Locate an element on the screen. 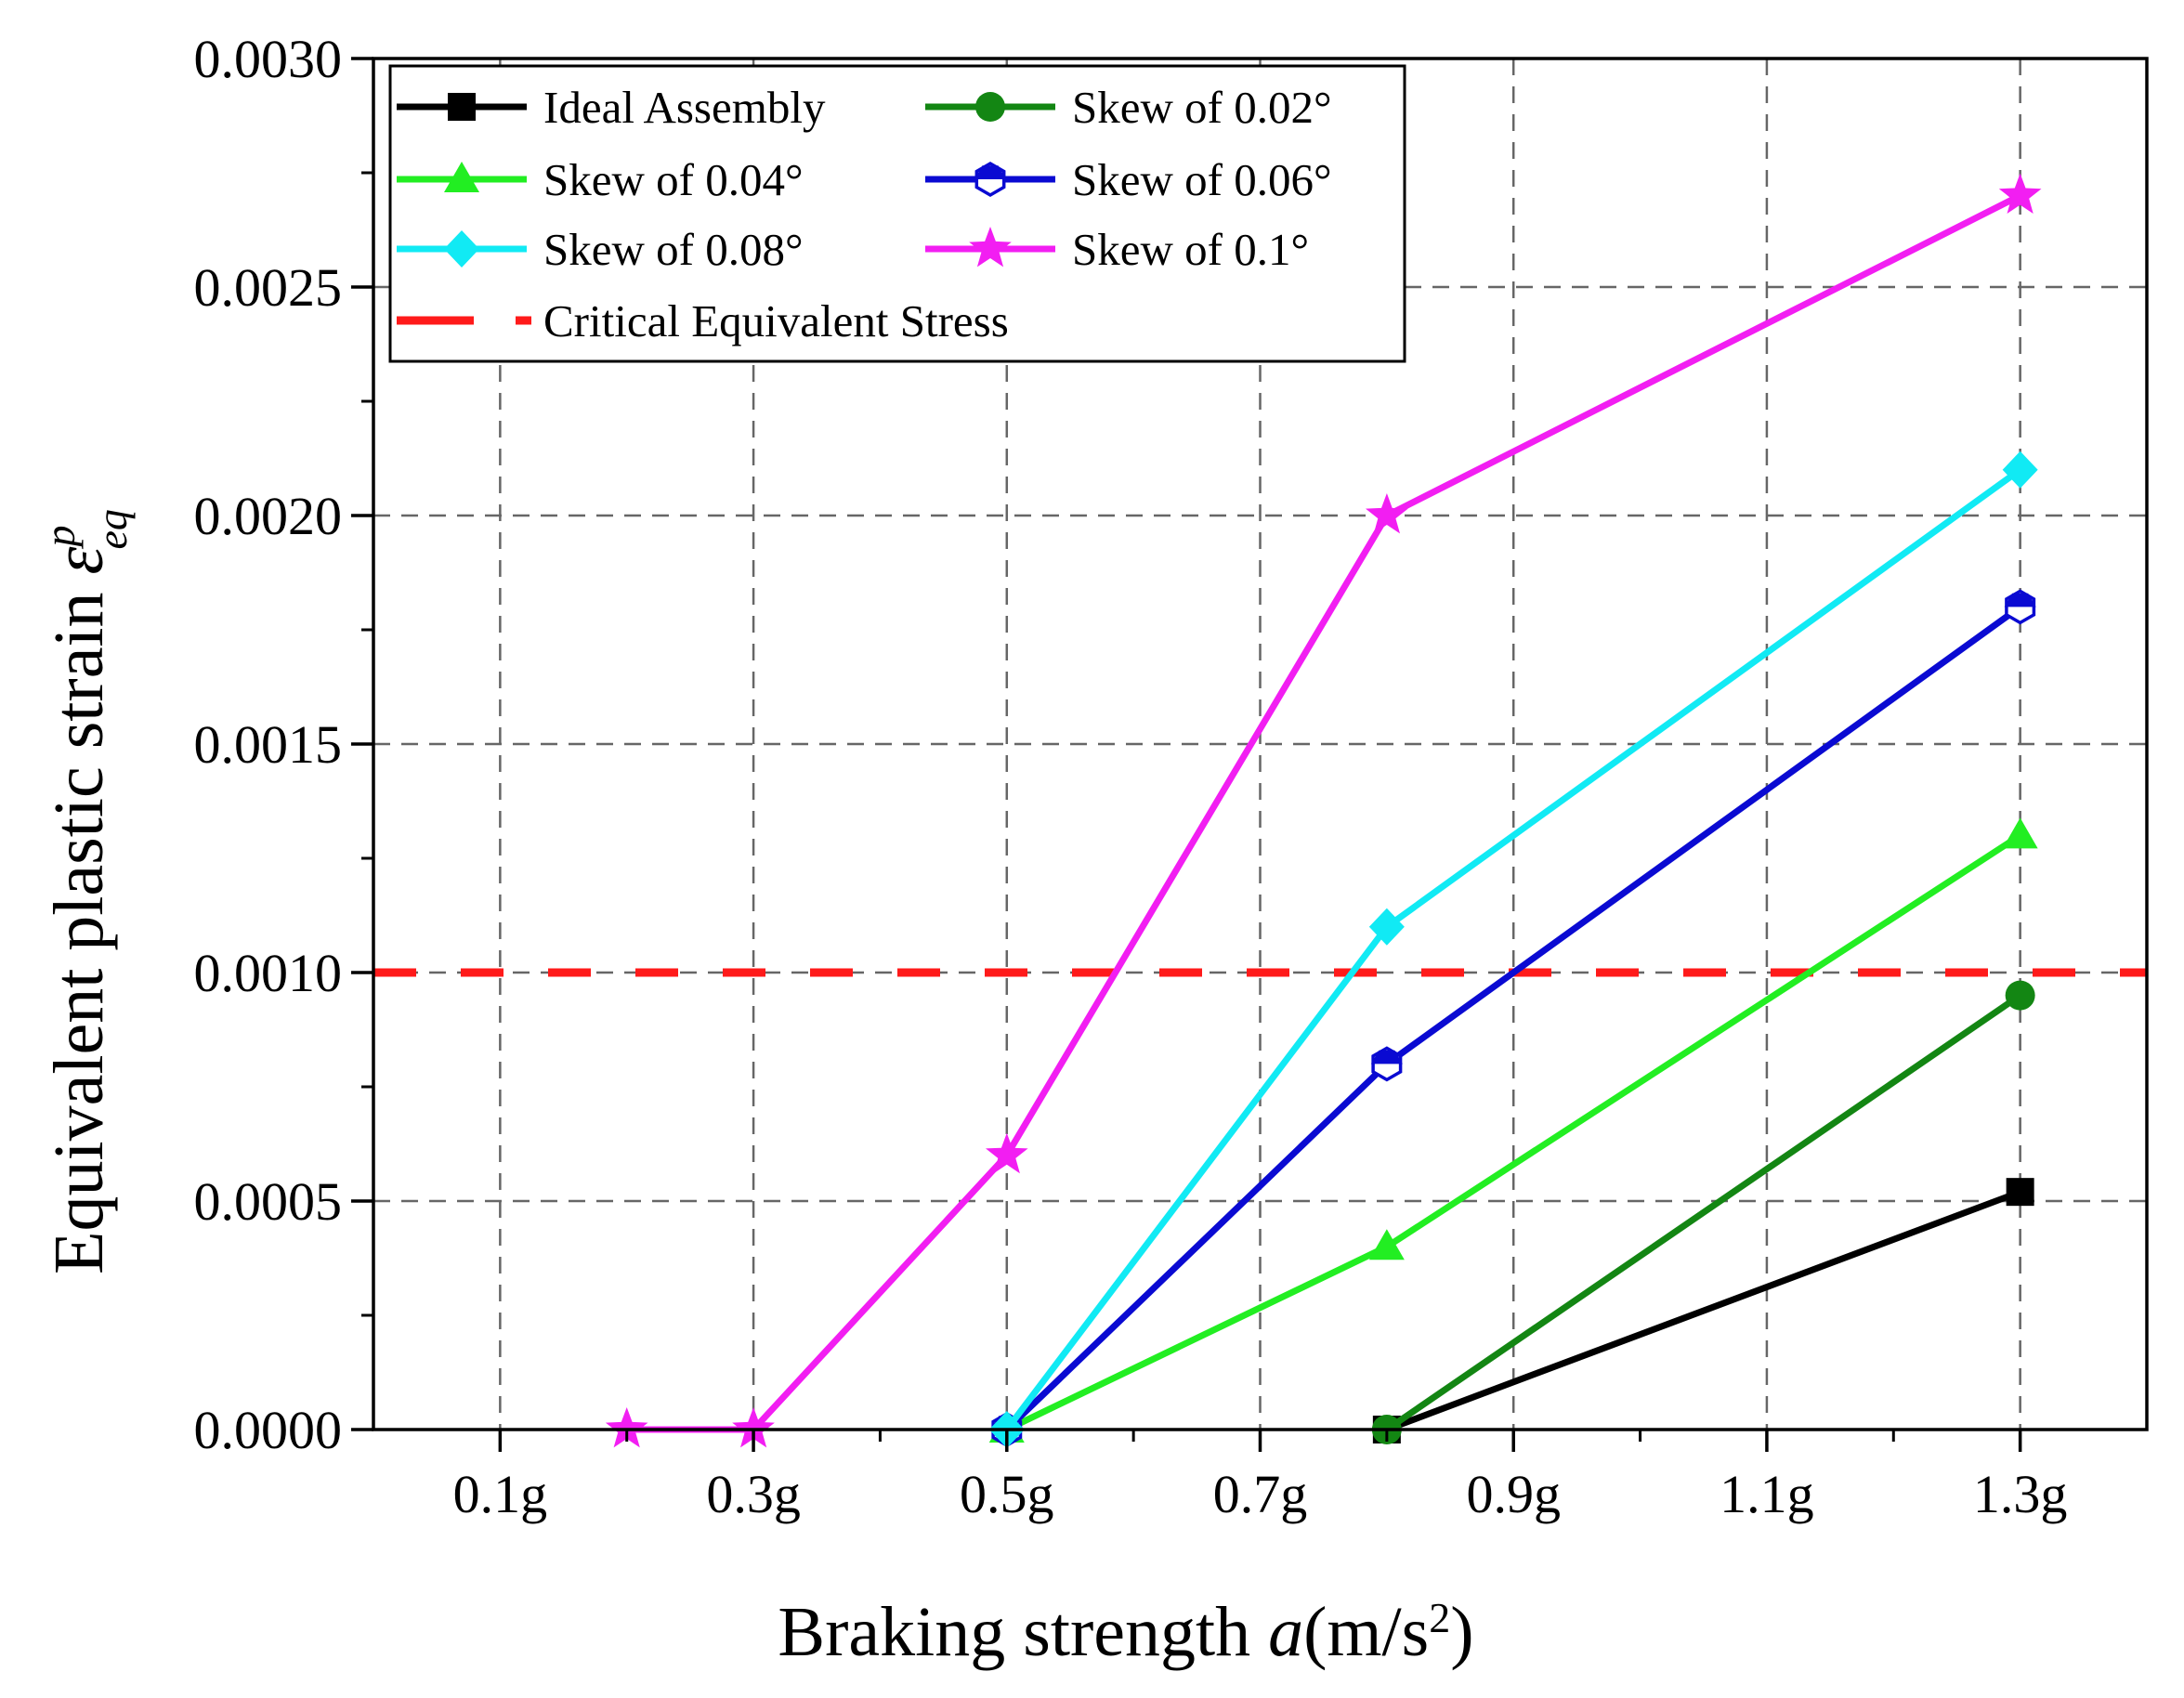 Image resolution: width=2184 pixels, height=1698 pixels. y-tick-label: 0.0000 is located at coordinates (268, 1430).